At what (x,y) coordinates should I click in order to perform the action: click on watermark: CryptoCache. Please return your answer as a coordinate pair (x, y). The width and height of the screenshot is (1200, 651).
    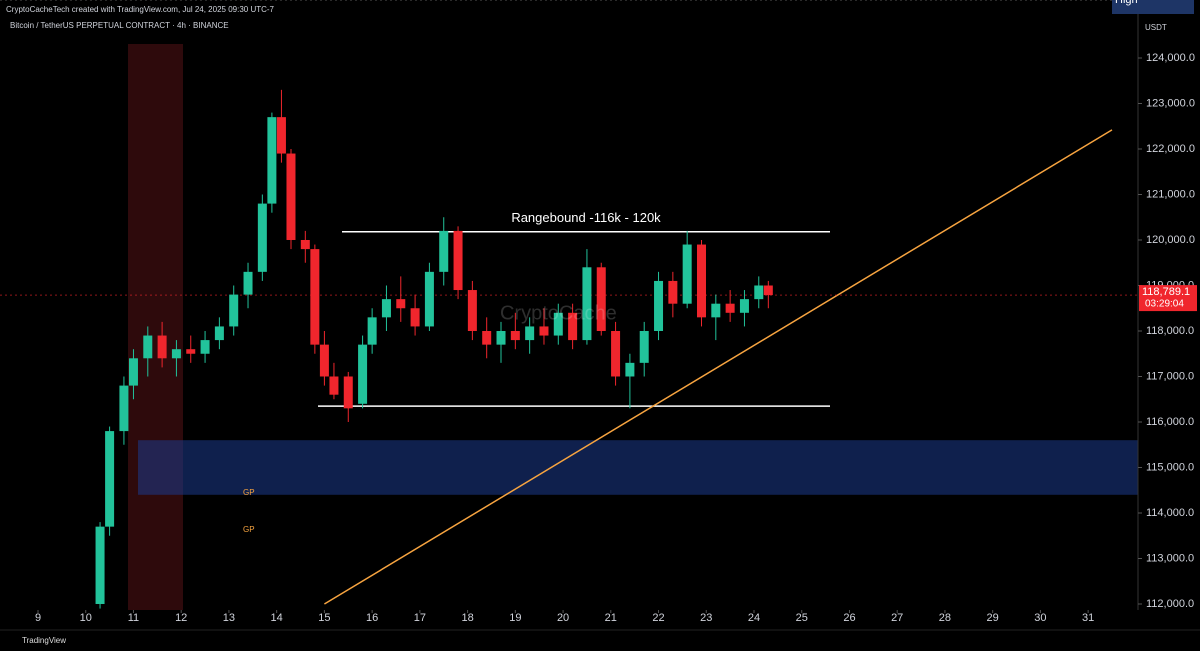
    Looking at the image, I should click on (558, 313).